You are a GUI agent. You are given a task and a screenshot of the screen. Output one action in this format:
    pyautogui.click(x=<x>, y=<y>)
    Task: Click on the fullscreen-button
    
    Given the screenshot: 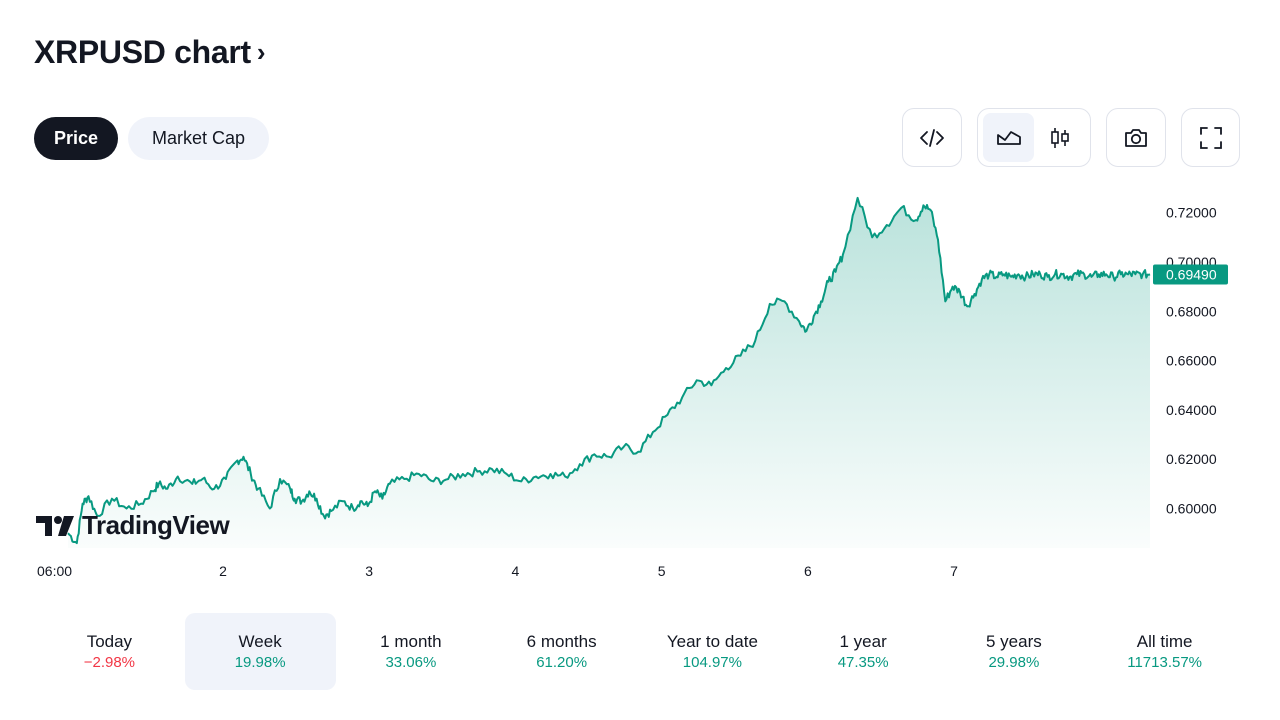 What is the action you would take?
    pyautogui.click(x=1210, y=137)
    